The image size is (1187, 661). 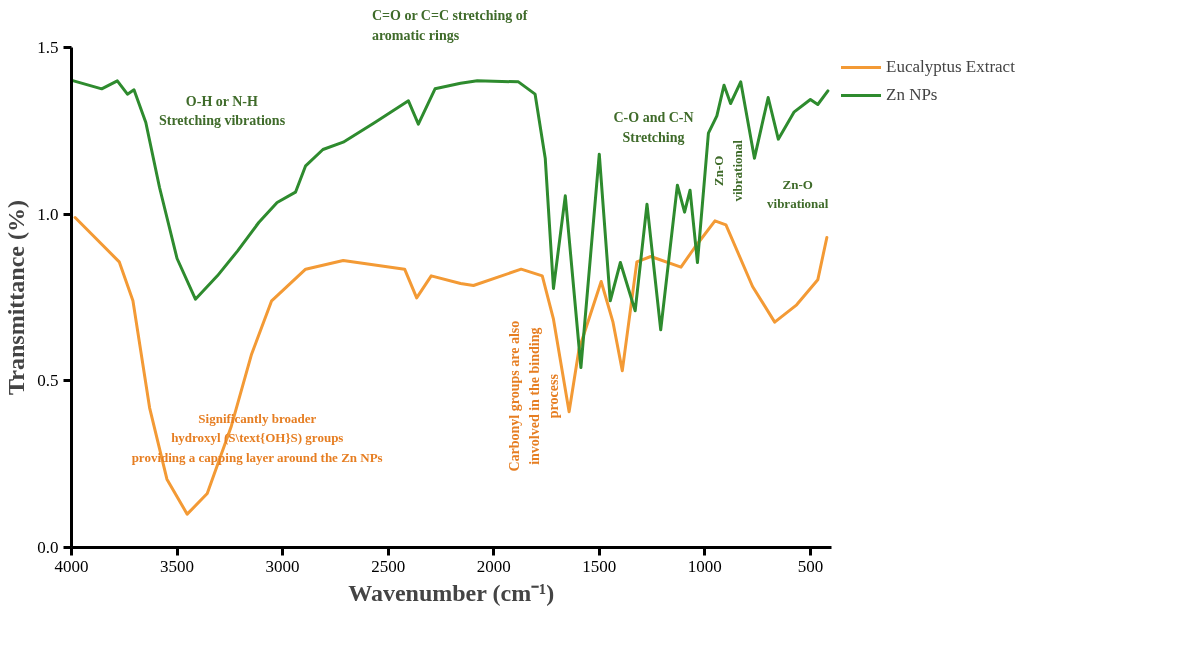 What do you see at coordinates (48, 214) in the screenshot?
I see `y-tick-label: 1.0` at bounding box center [48, 214].